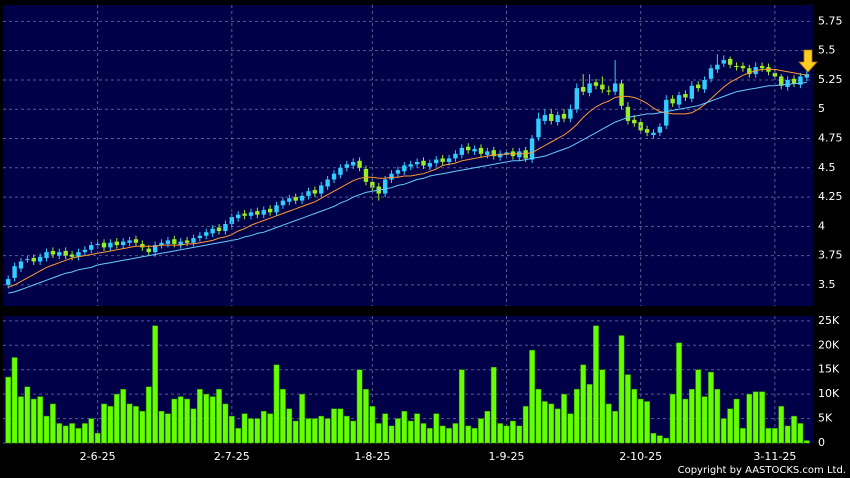  What do you see at coordinates (372, 456) in the screenshot?
I see `x-tick-label: 1-8-25` at bounding box center [372, 456].